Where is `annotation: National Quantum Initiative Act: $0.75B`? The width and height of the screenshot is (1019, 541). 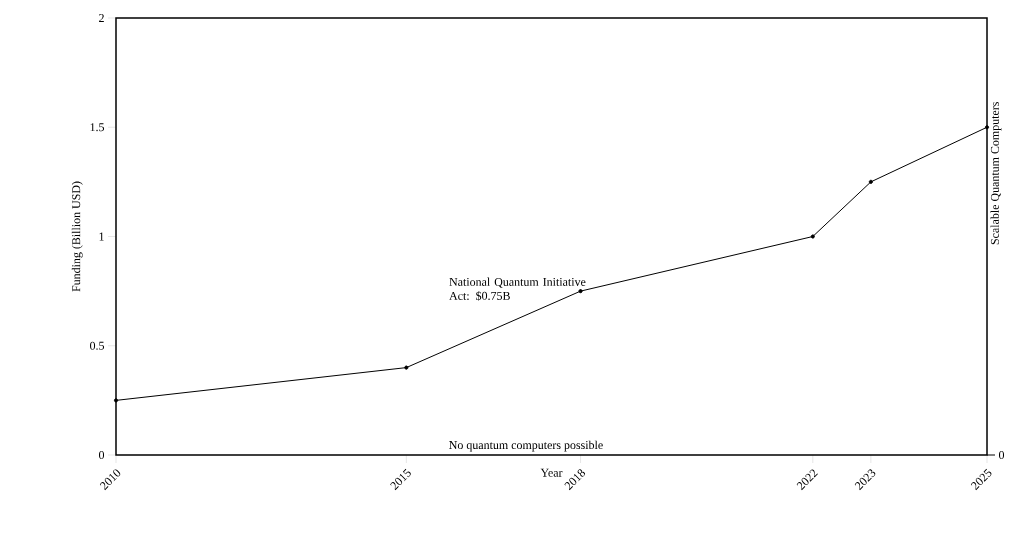 annotation: National Quantum Initiative Act: $0.75B is located at coordinates (517, 289).